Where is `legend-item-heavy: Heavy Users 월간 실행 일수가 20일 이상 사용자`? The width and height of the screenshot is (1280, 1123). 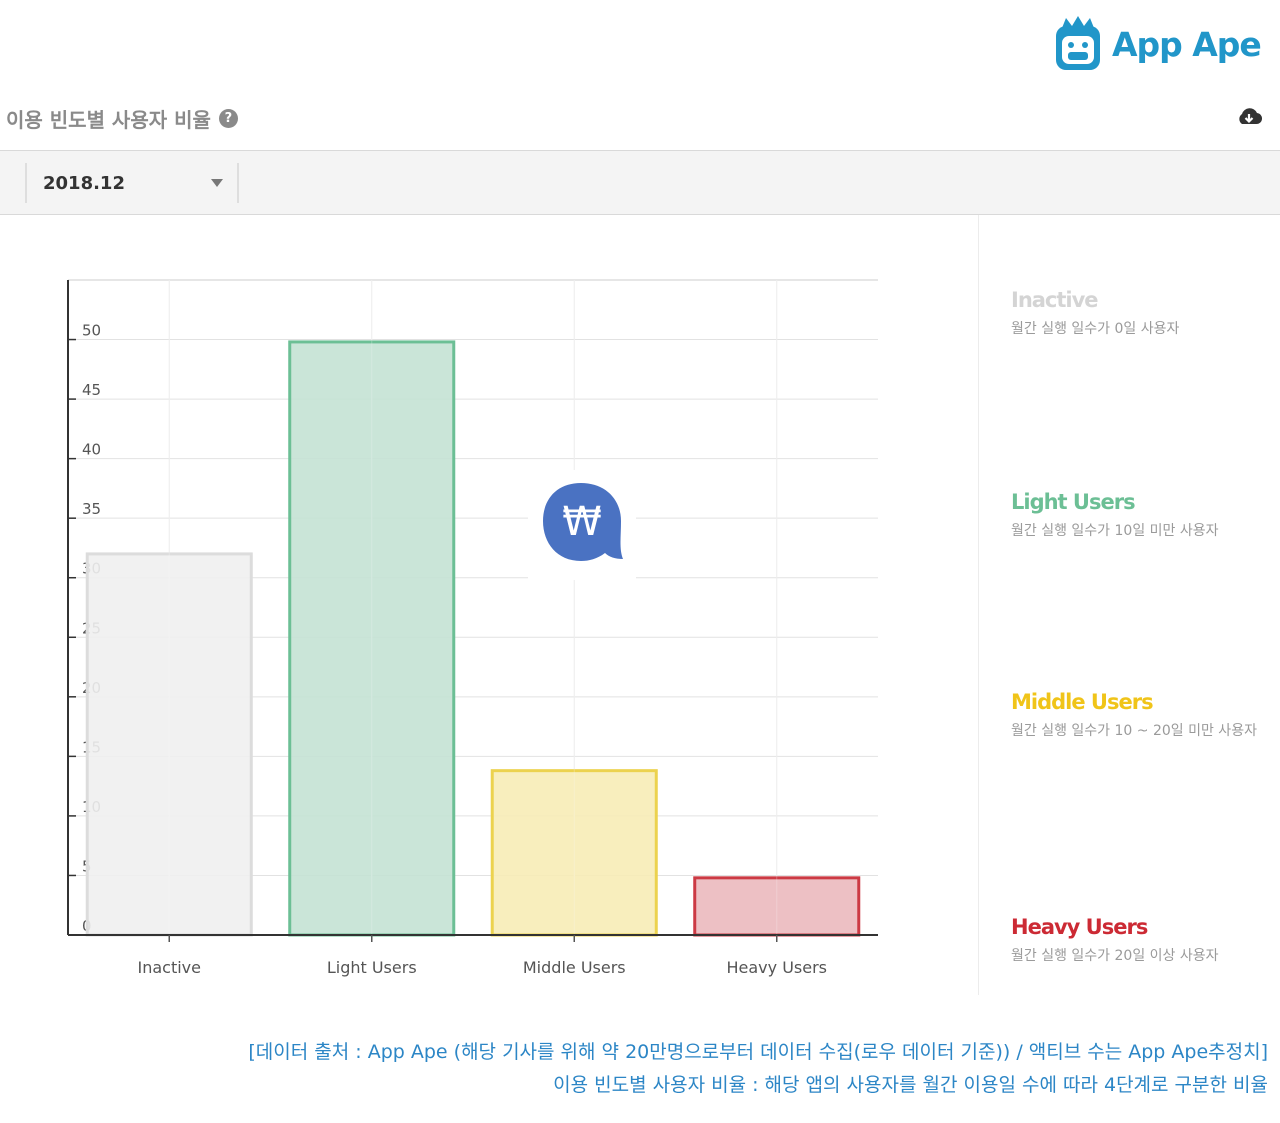 legend-item-heavy: Heavy Users 월간 실행 일수가 20일 이상 사용자 is located at coordinates (1136, 941).